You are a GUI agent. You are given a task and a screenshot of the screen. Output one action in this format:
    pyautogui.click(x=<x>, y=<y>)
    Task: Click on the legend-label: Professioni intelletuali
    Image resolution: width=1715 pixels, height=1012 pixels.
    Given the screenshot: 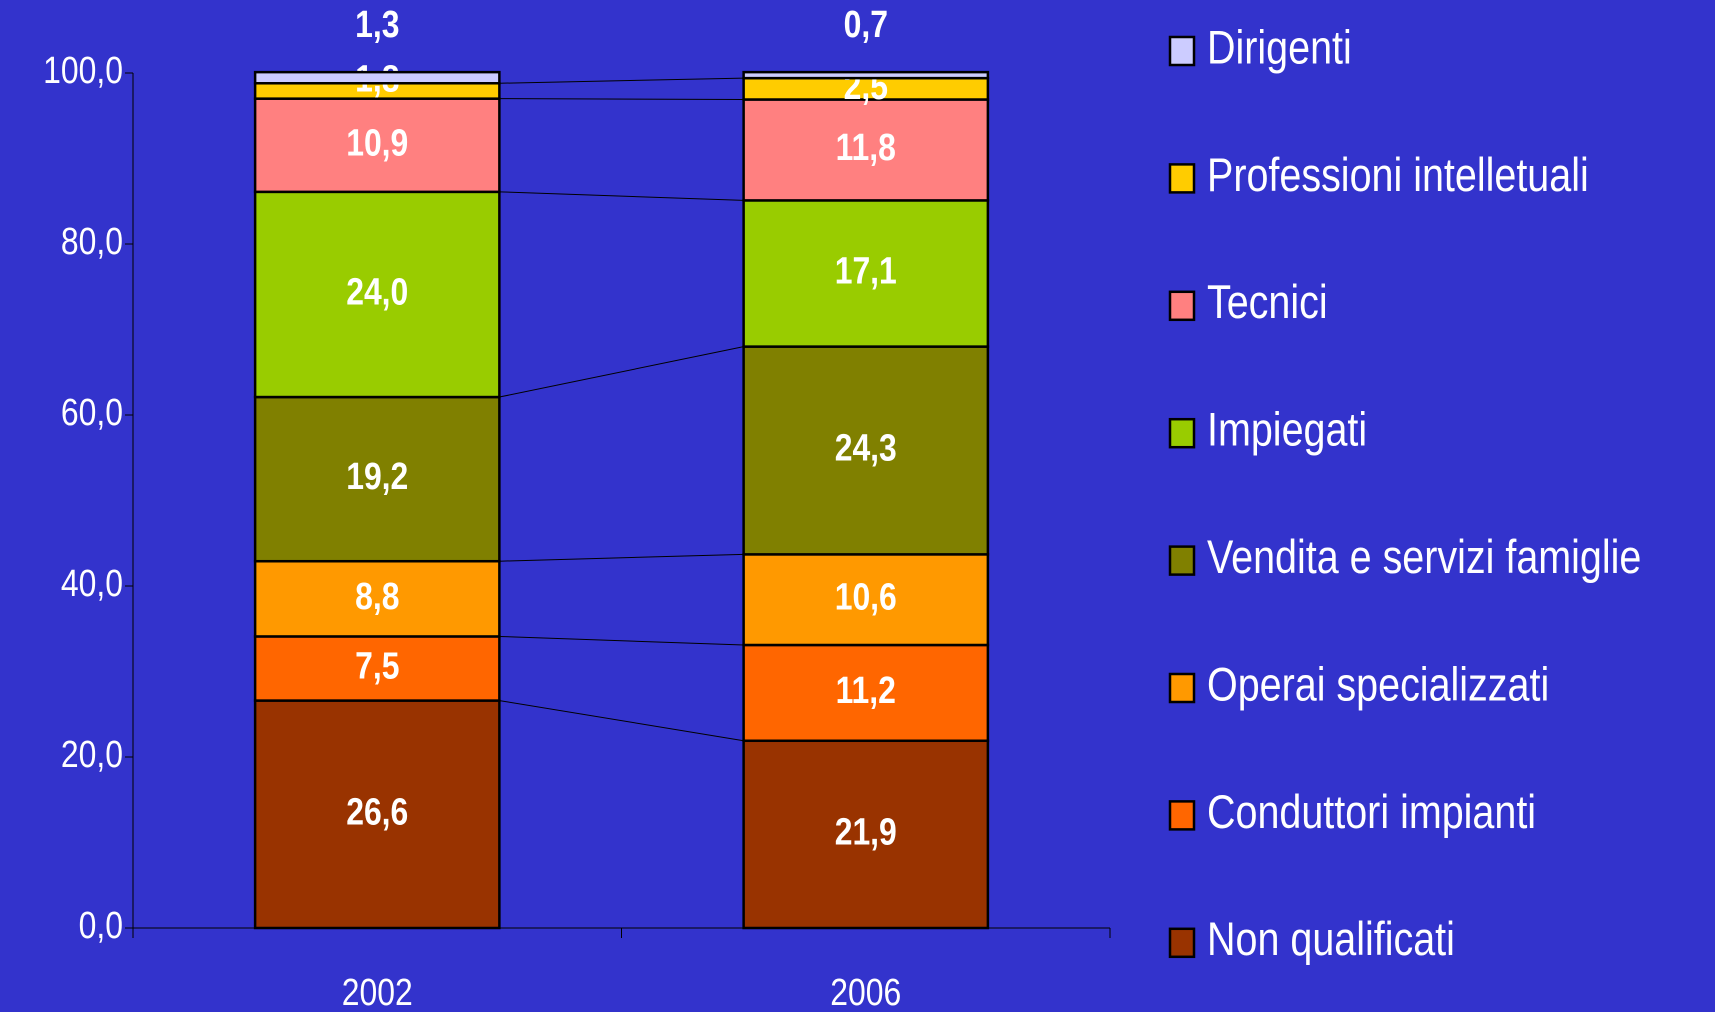 What is the action you would take?
    pyautogui.click(x=1398, y=176)
    